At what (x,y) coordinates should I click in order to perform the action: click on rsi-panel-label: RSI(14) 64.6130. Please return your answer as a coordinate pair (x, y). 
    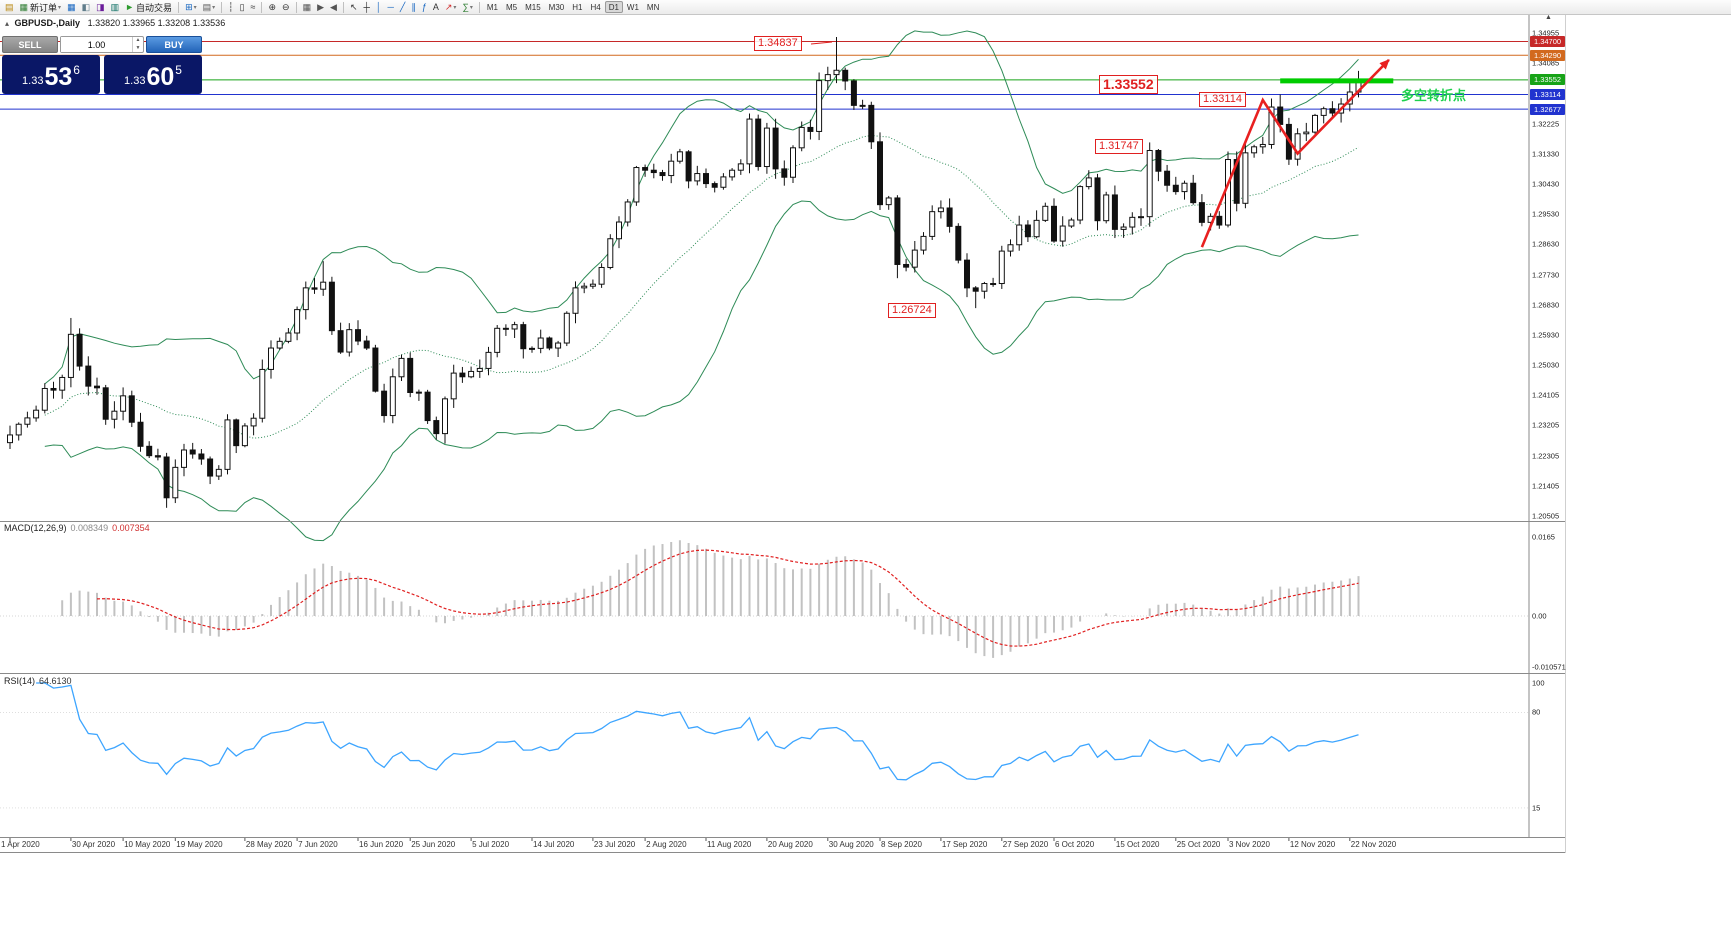
    Looking at the image, I should click on (38, 681).